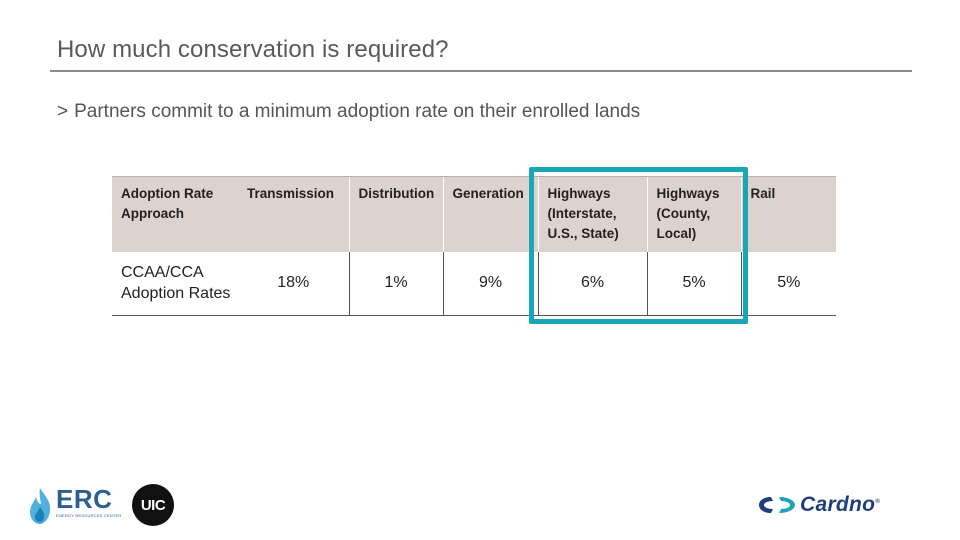 The image size is (960, 540). What do you see at coordinates (490, 214) in the screenshot?
I see `header-generation: Generation` at bounding box center [490, 214].